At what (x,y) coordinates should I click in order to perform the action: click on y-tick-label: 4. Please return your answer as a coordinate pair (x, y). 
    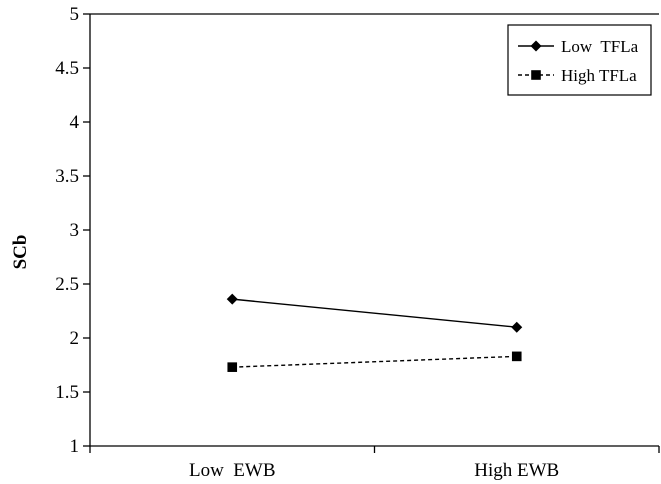
    Looking at the image, I should click on (75, 122).